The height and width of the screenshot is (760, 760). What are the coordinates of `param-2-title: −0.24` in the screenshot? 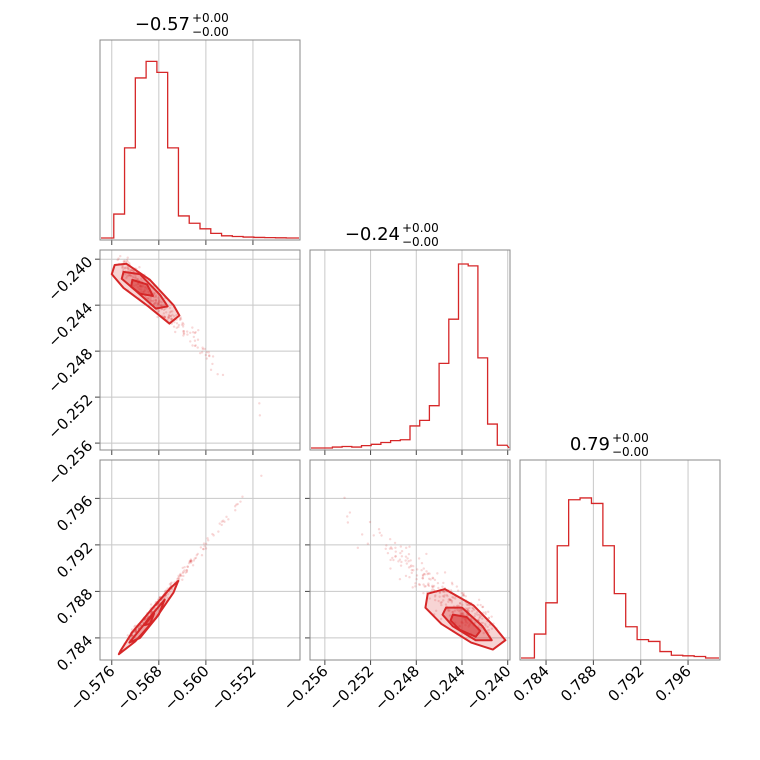 It's located at (372, 234).